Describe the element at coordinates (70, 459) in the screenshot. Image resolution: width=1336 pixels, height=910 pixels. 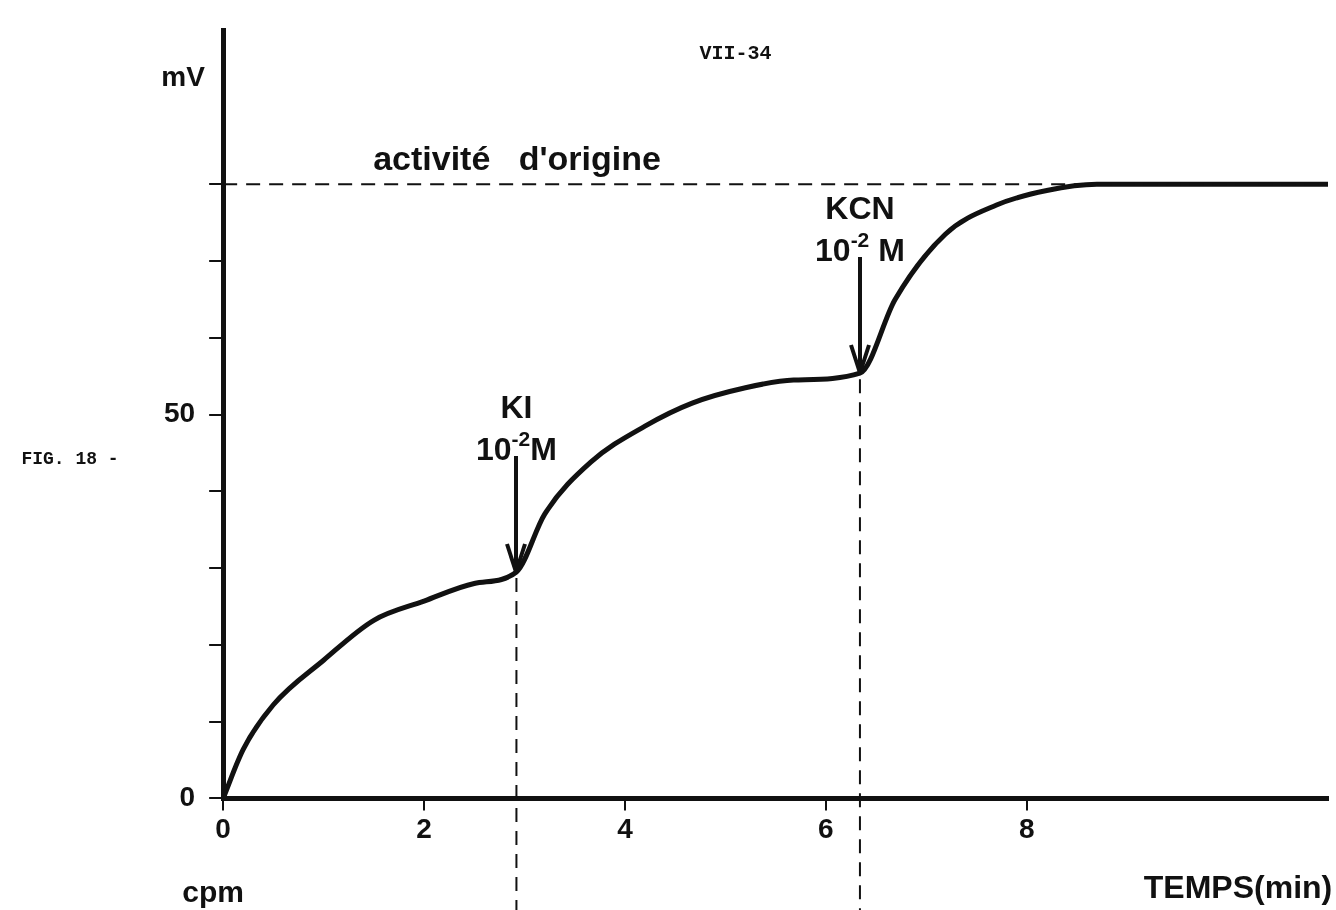
I see `caption: FIG. 18 -` at that location.